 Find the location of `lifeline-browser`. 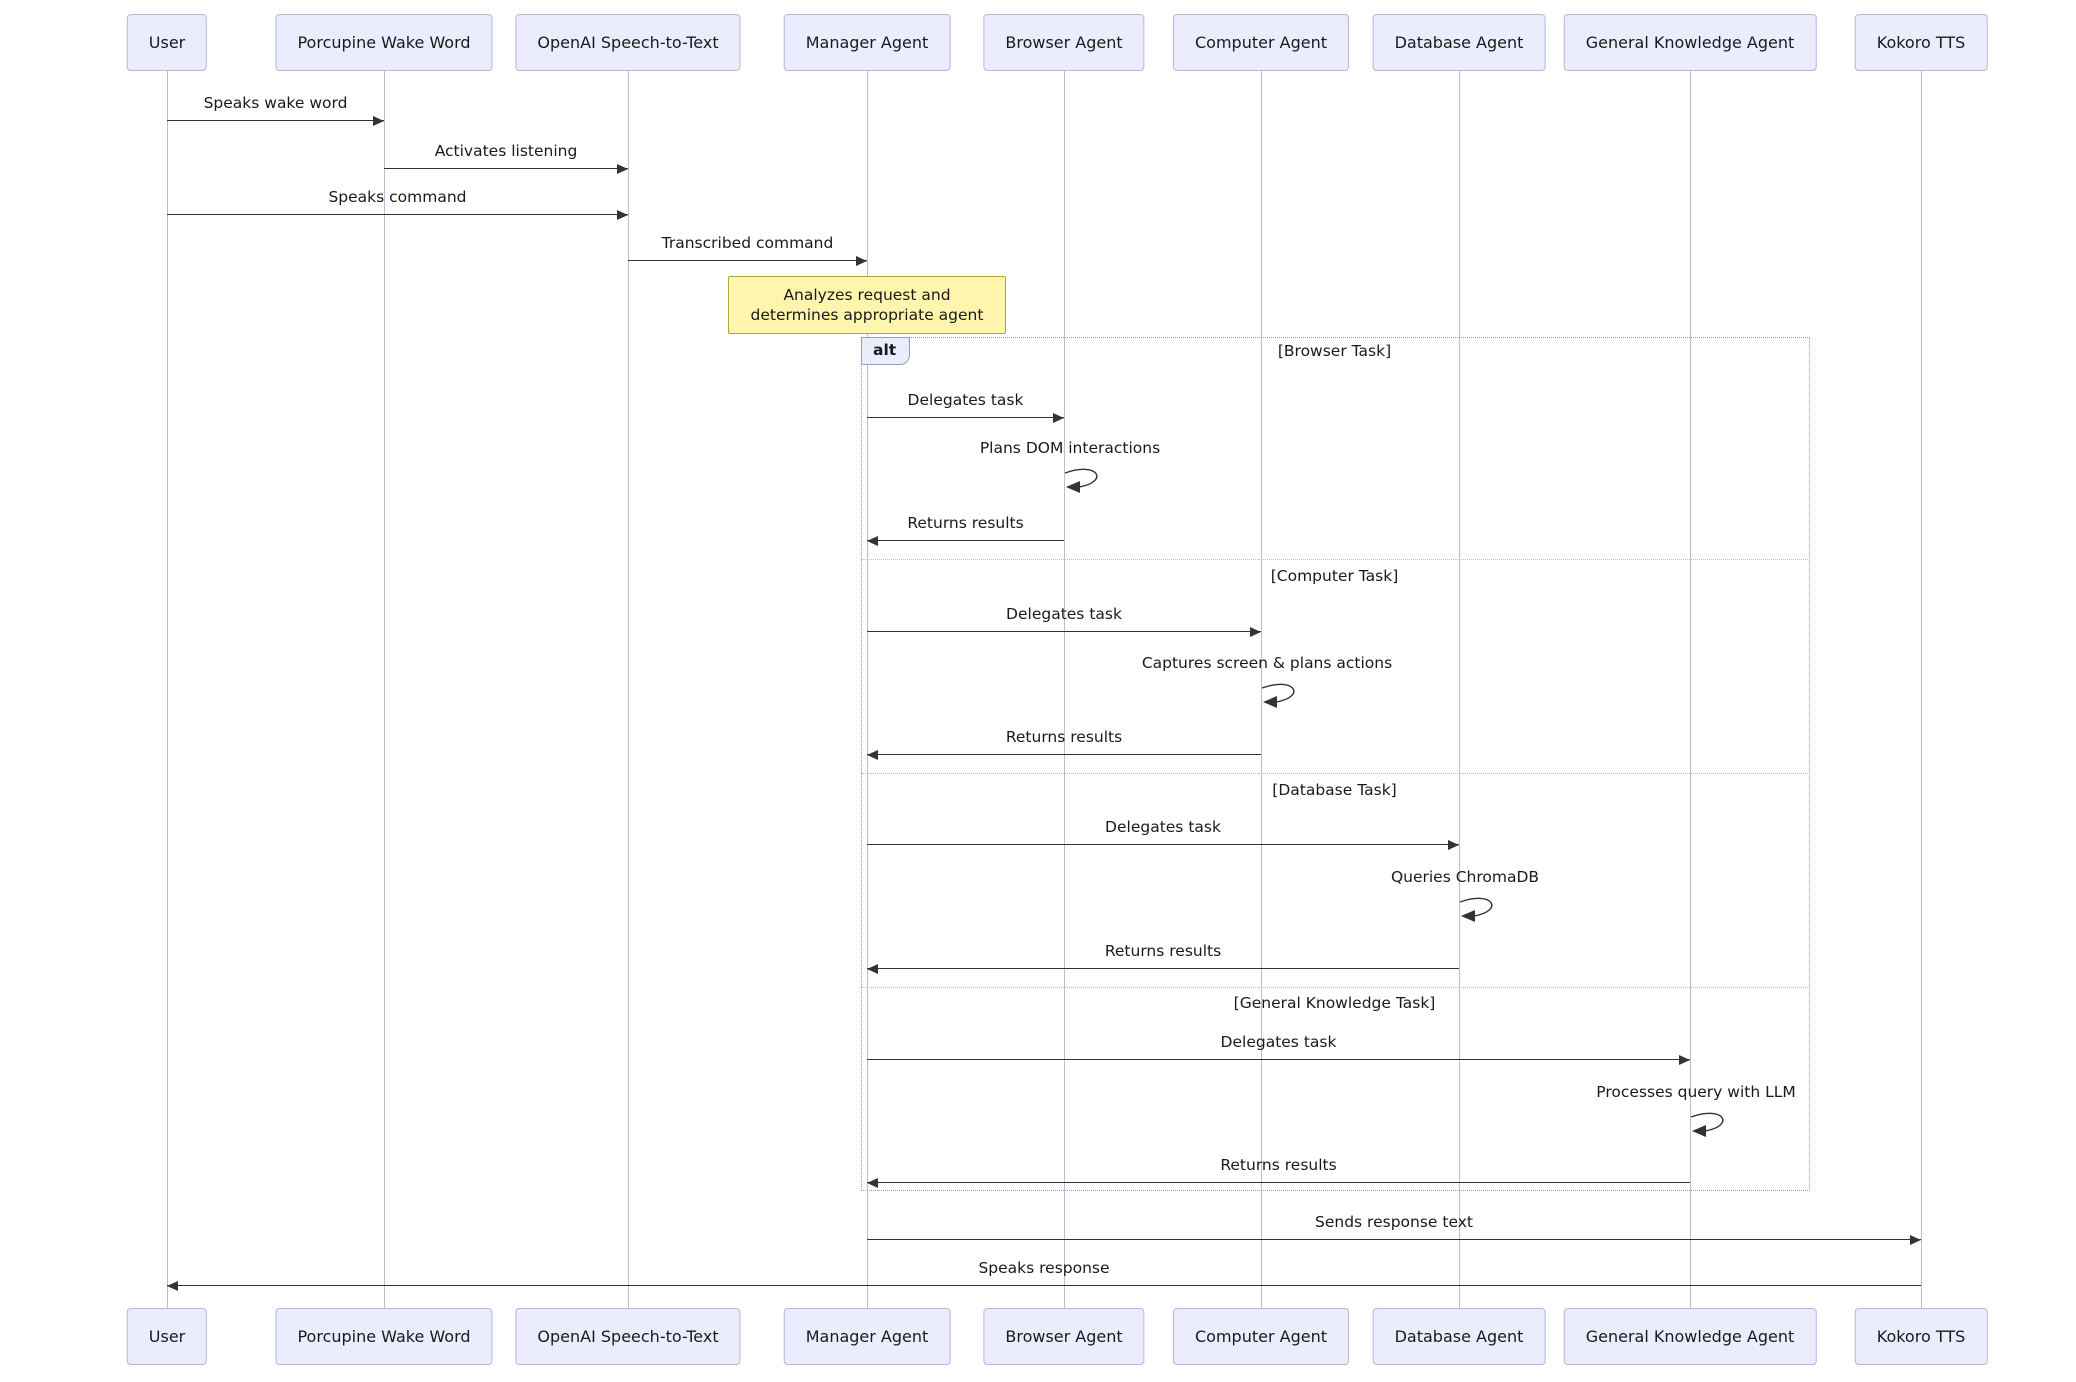

lifeline-browser is located at coordinates (1064, 689).